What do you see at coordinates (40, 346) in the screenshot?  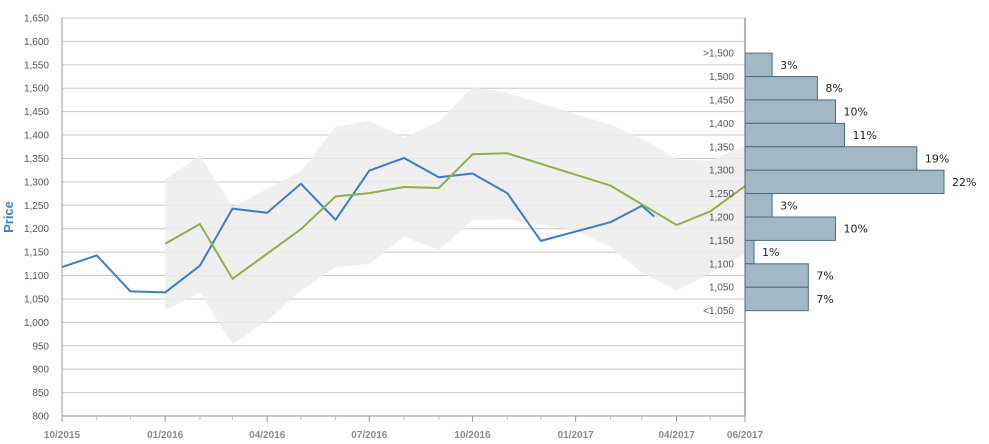 I see `y-tick-label: 950` at bounding box center [40, 346].